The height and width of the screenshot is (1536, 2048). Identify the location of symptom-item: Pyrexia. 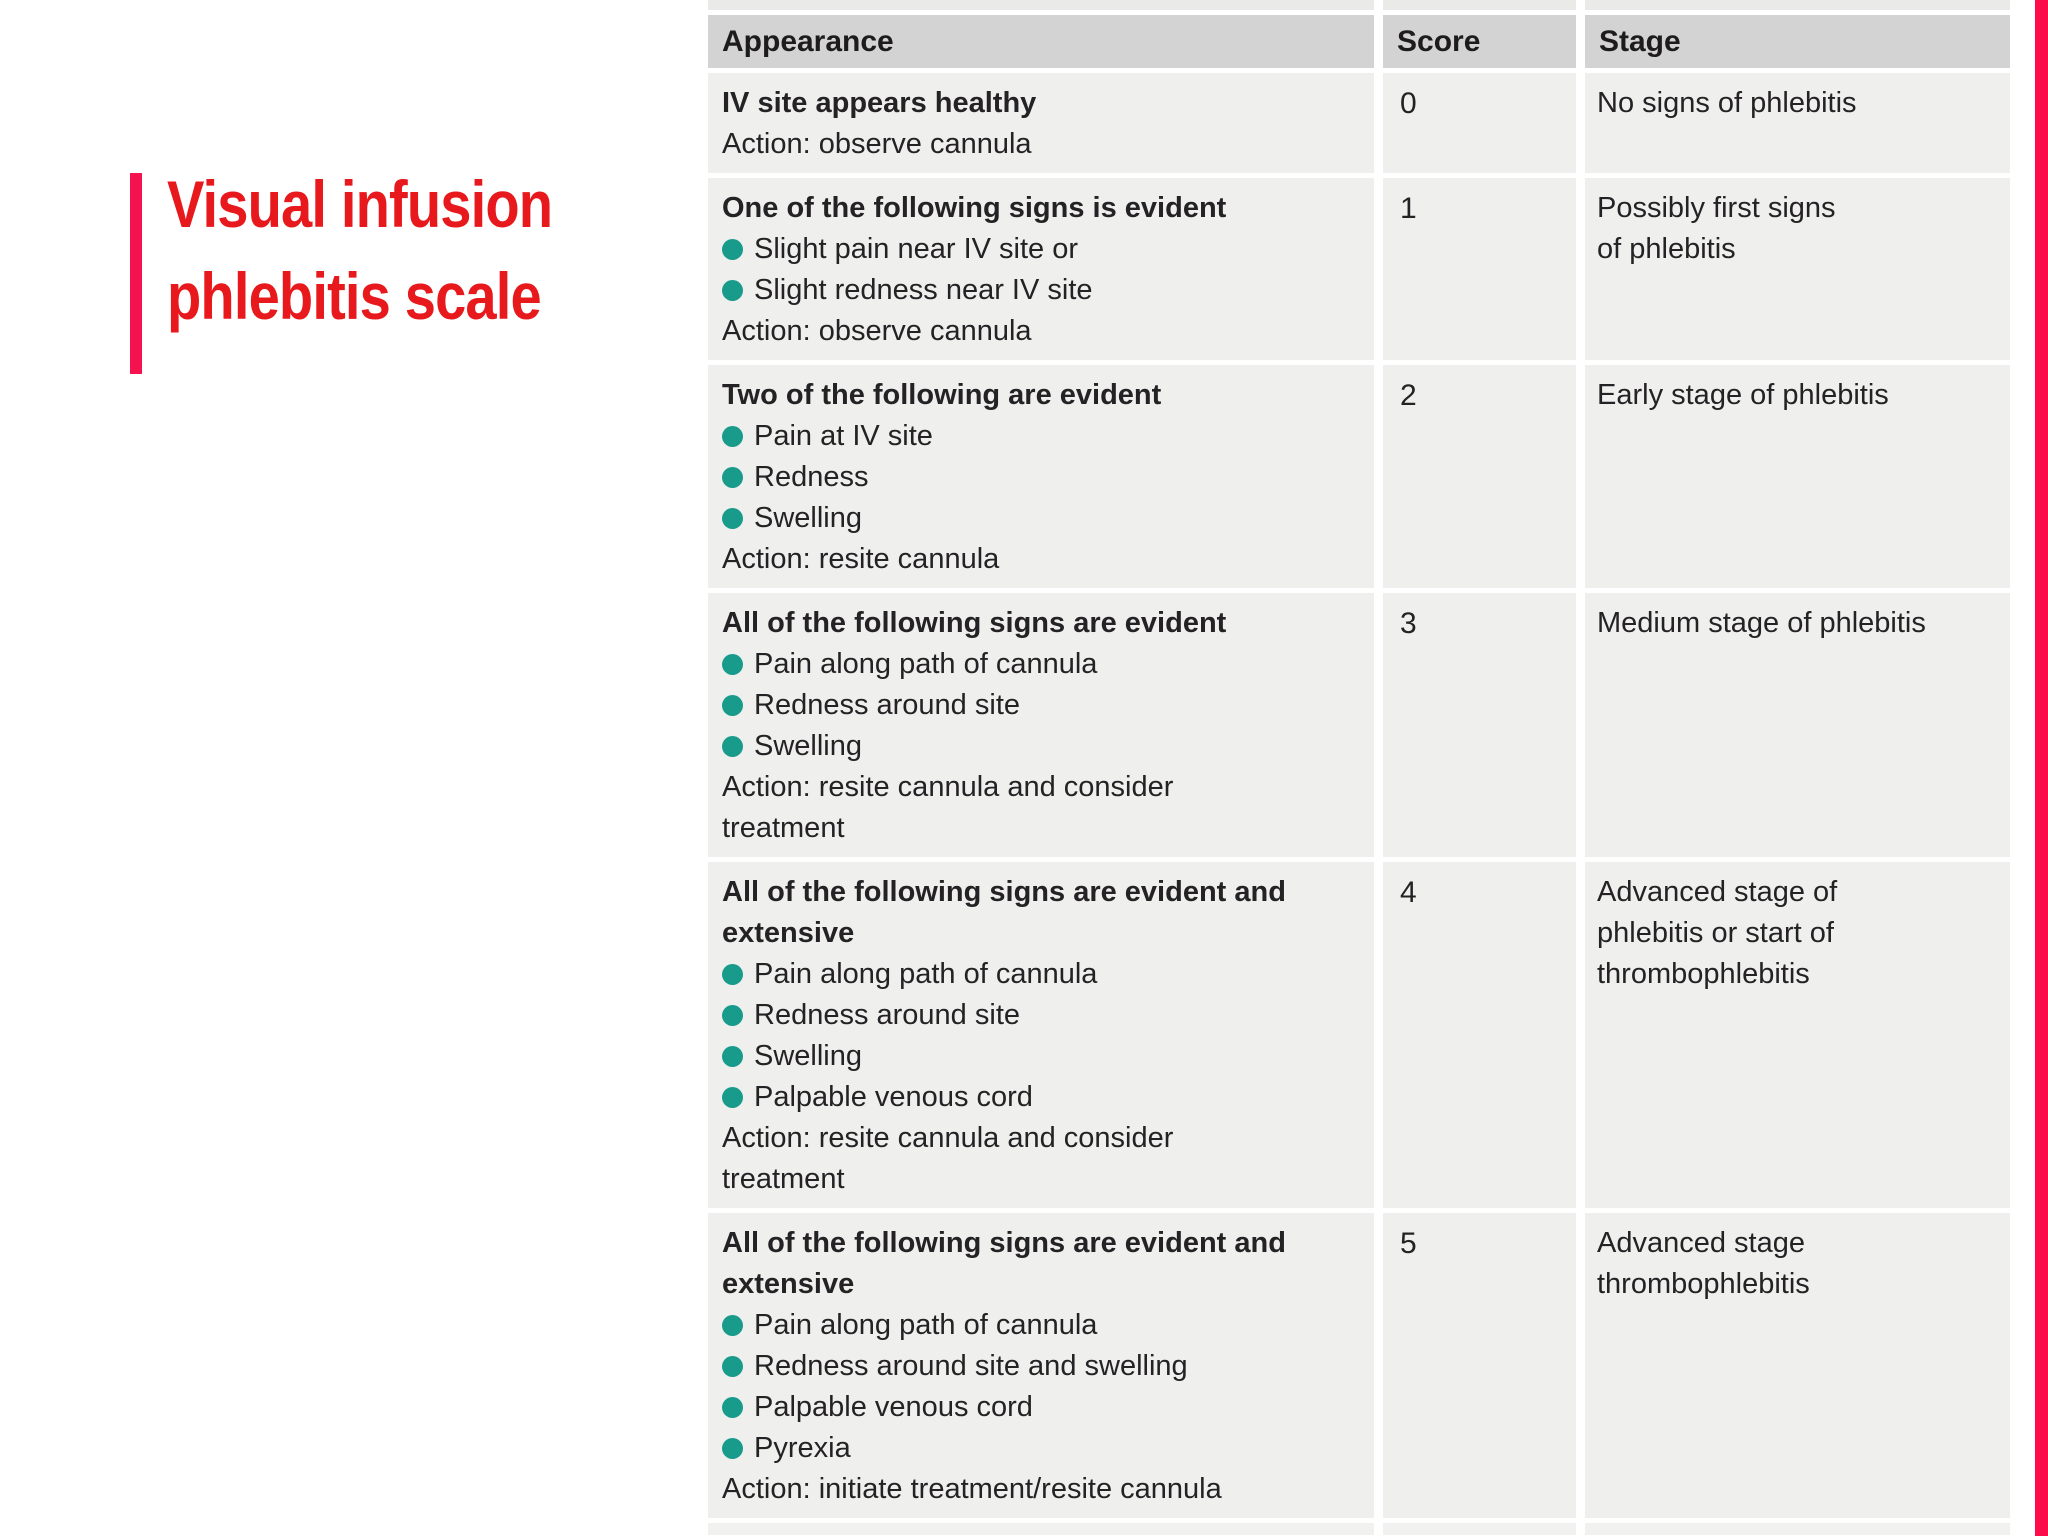
(1043, 1448).